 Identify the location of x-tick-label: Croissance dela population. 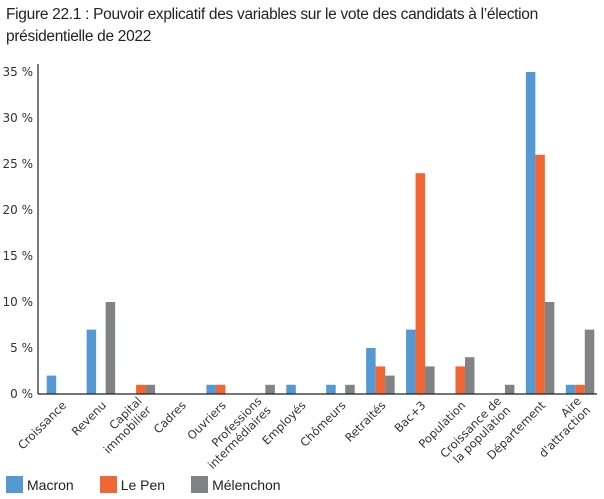
(475, 432).